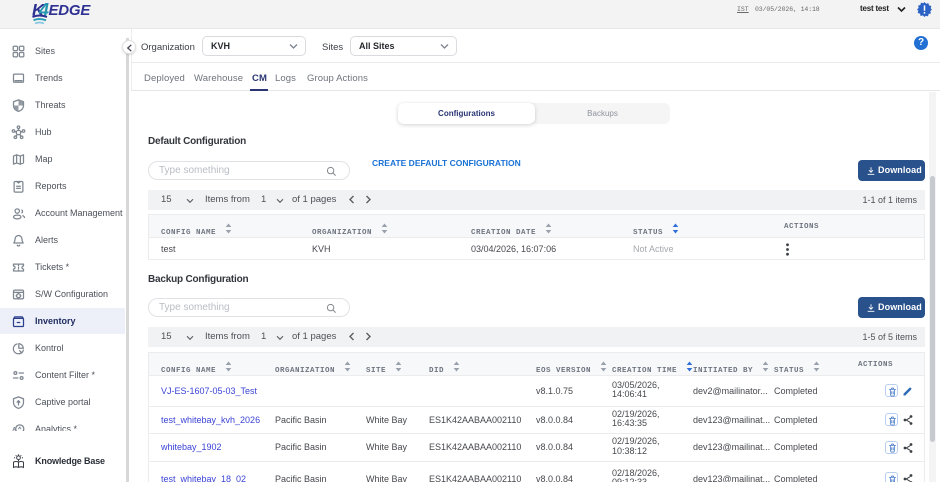 The height and width of the screenshot is (482, 940). I want to click on svg-text: K, so click(39, 10).